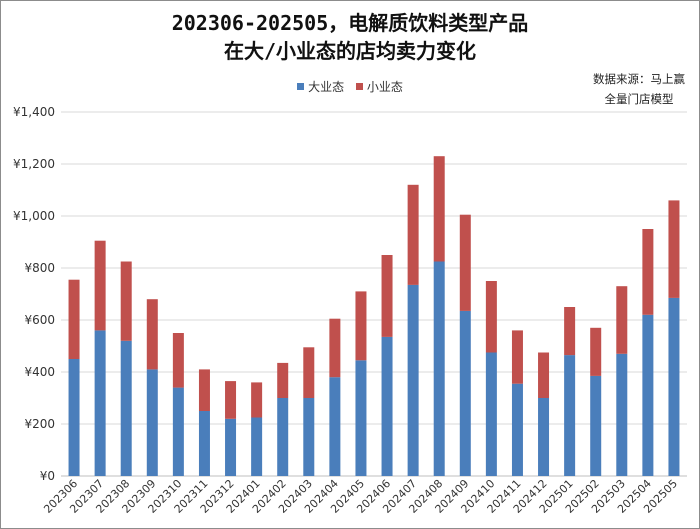 The height and width of the screenshot is (529, 700). Describe the element at coordinates (350, 51) in the screenshot. I see `chart-title-line2: 在大/小业态的店均卖力变化` at that location.